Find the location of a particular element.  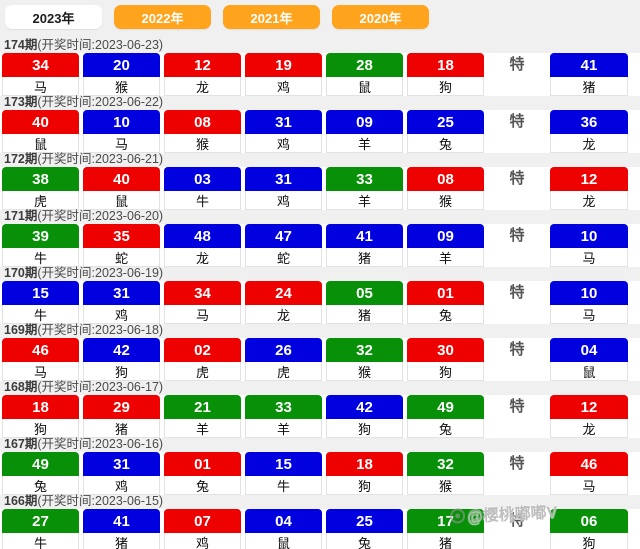

draw-row-numbers: 27 牛 41 猪 07 鸡 04 鼠 25 兔 17 猪 特 06 狗 is located at coordinates (320, 529).